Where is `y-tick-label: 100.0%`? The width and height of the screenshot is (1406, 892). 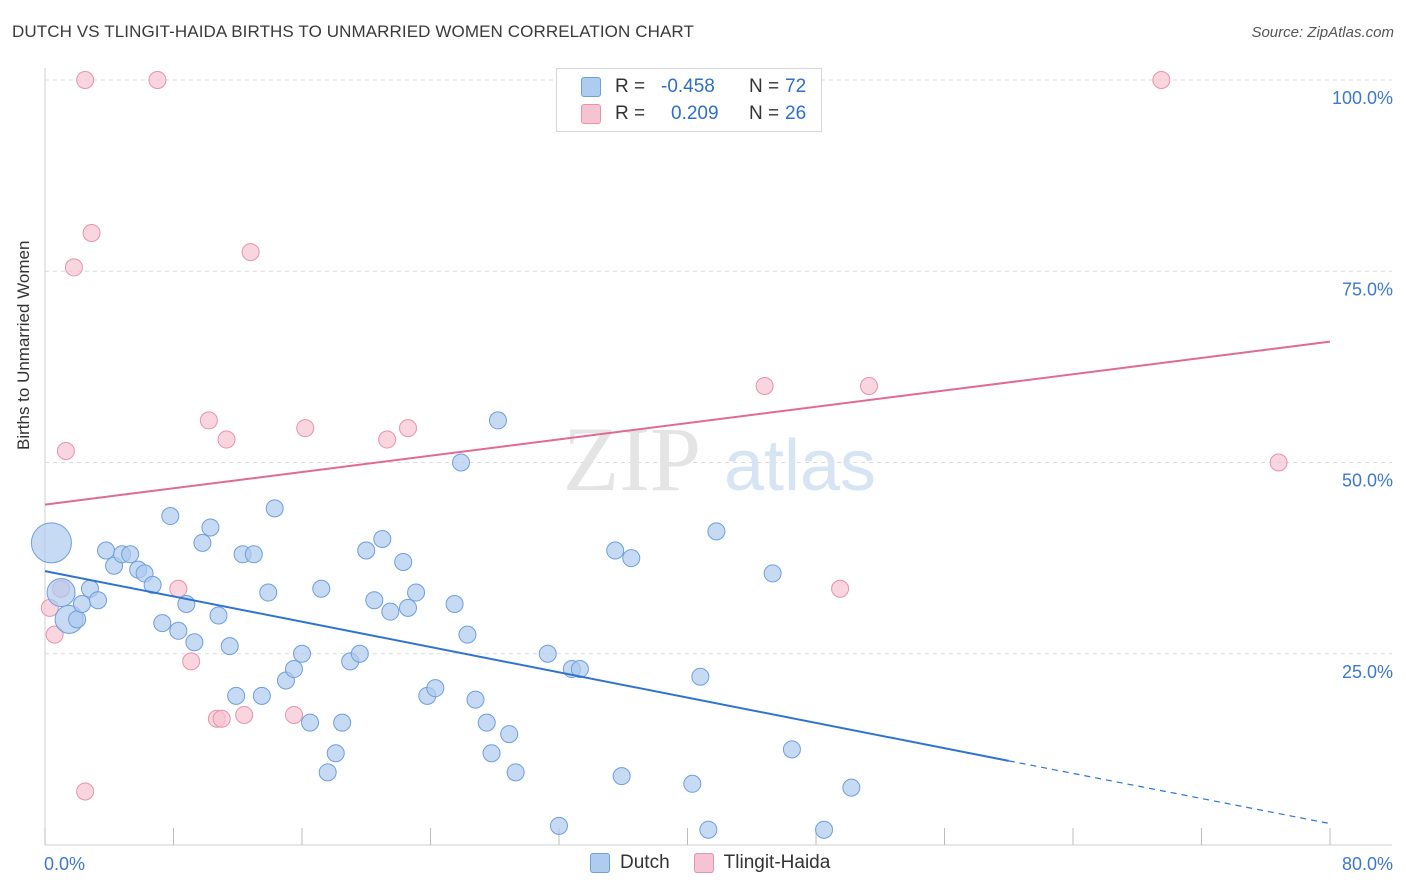
y-tick-label: 100.0% is located at coordinates (1362, 98).